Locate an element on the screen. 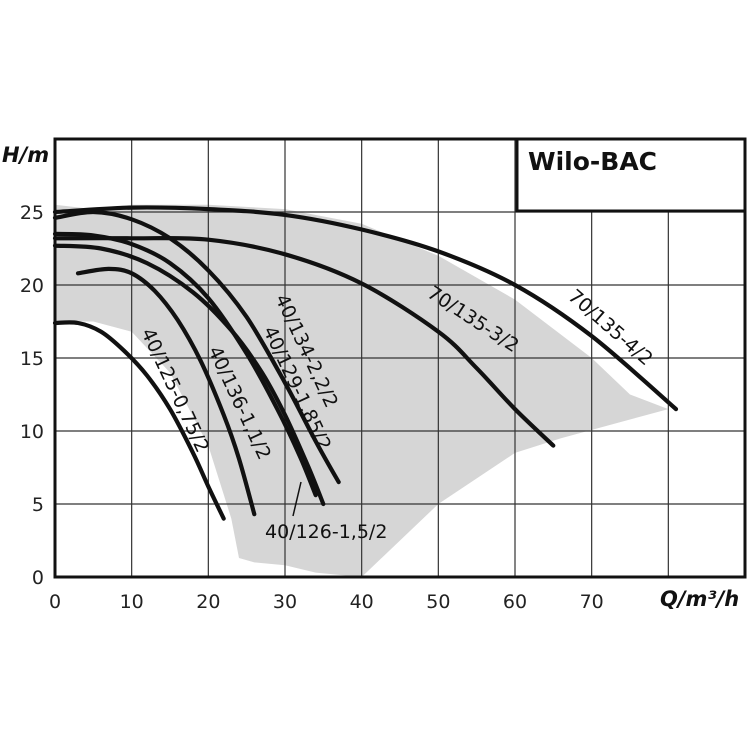 This screenshot has height=750, width=750. x-tick-label: 50 is located at coordinates (438, 602).